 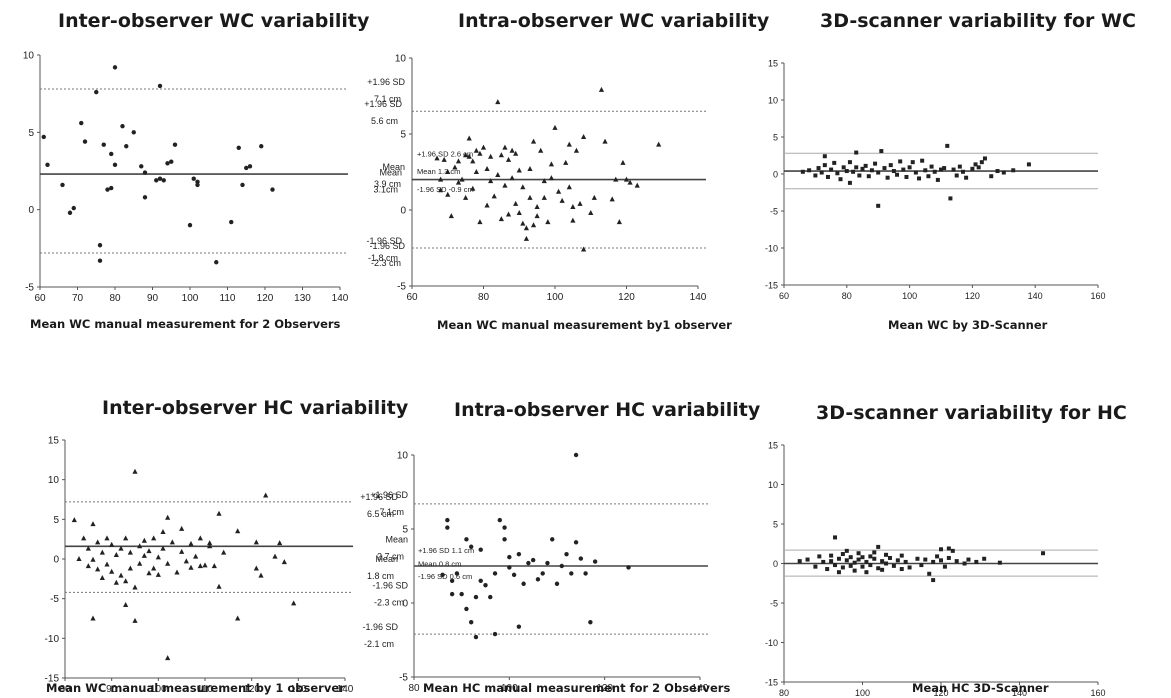 What do you see at coordinates (607, 410) in the screenshot?
I see `chart-title: Intra-observer HC variability` at bounding box center [607, 410].